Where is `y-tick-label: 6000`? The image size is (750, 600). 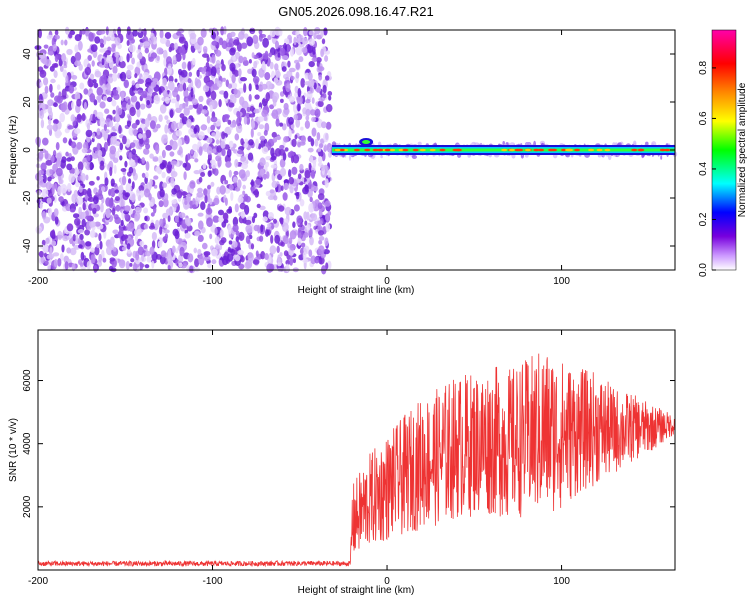 y-tick-label: 6000 is located at coordinates (27, 380).